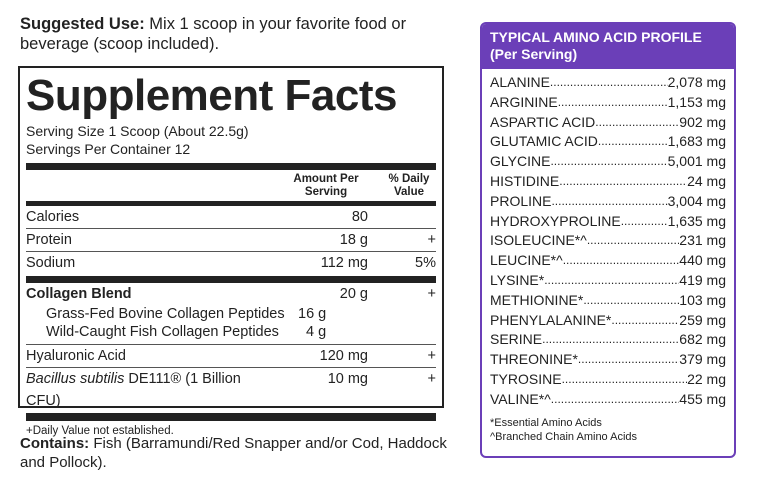 The width and height of the screenshot is (759, 482). I want to click on amino-row: PHENYLALANINE* 259 mg, so click(608, 321).